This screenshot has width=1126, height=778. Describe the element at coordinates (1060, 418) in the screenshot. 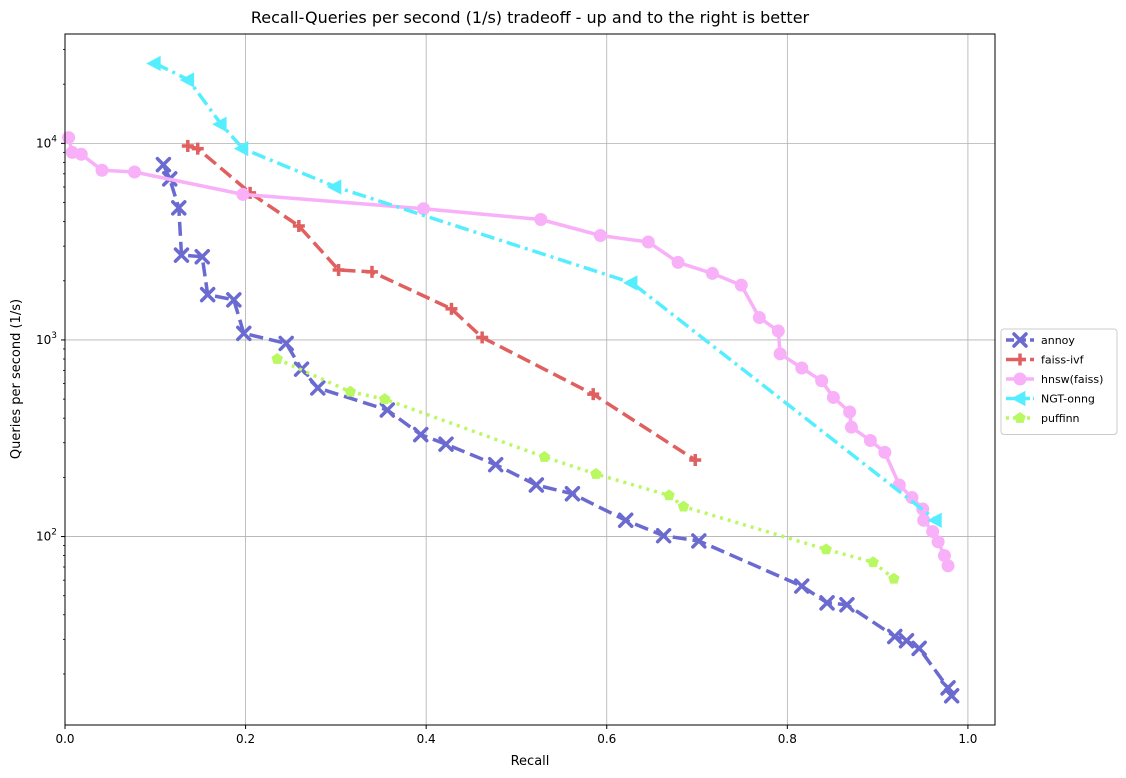

I see `legend-label-puffinn: puffinn` at that location.